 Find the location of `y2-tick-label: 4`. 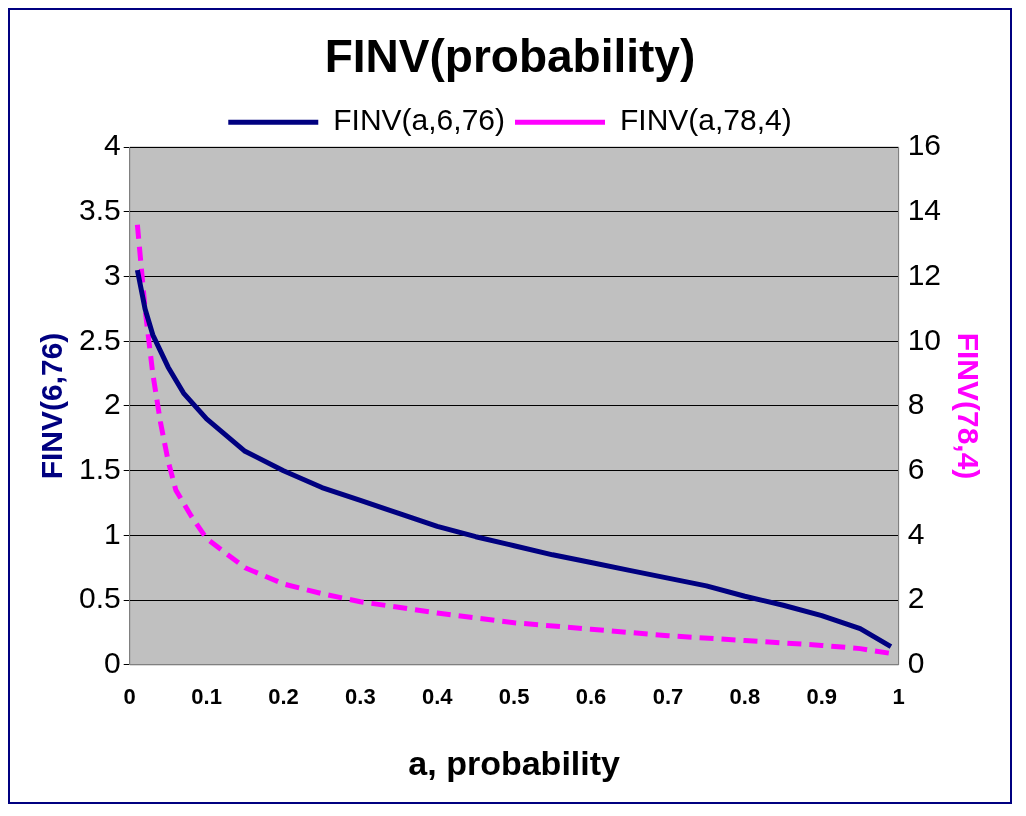

y2-tick-label: 4 is located at coordinates (916, 533).